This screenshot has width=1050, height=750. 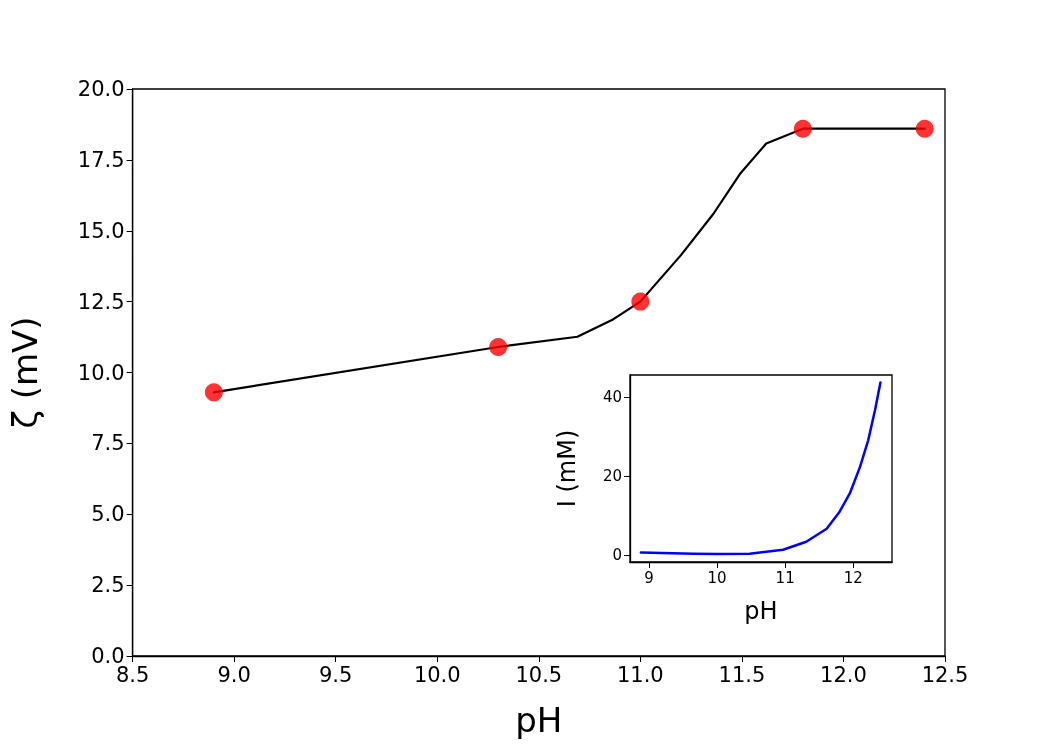 What do you see at coordinates (853, 577) in the screenshot?
I see `x-tick-label: 12` at bounding box center [853, 577].